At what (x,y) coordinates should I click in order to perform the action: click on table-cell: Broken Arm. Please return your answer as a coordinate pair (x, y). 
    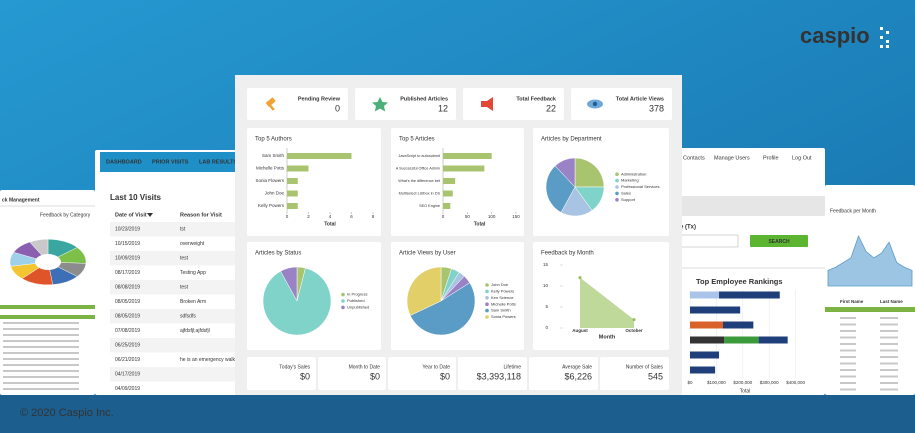
    Looking at the image, I should click on (193, 302).